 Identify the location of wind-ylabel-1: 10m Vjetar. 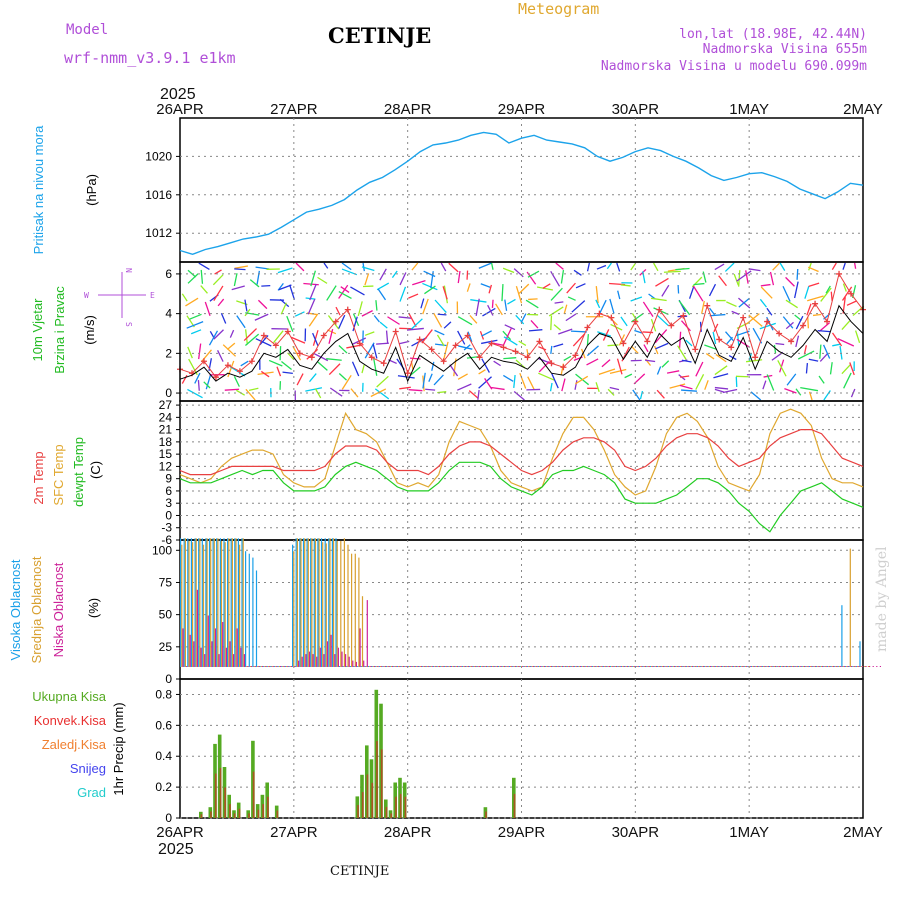
(37, 330).